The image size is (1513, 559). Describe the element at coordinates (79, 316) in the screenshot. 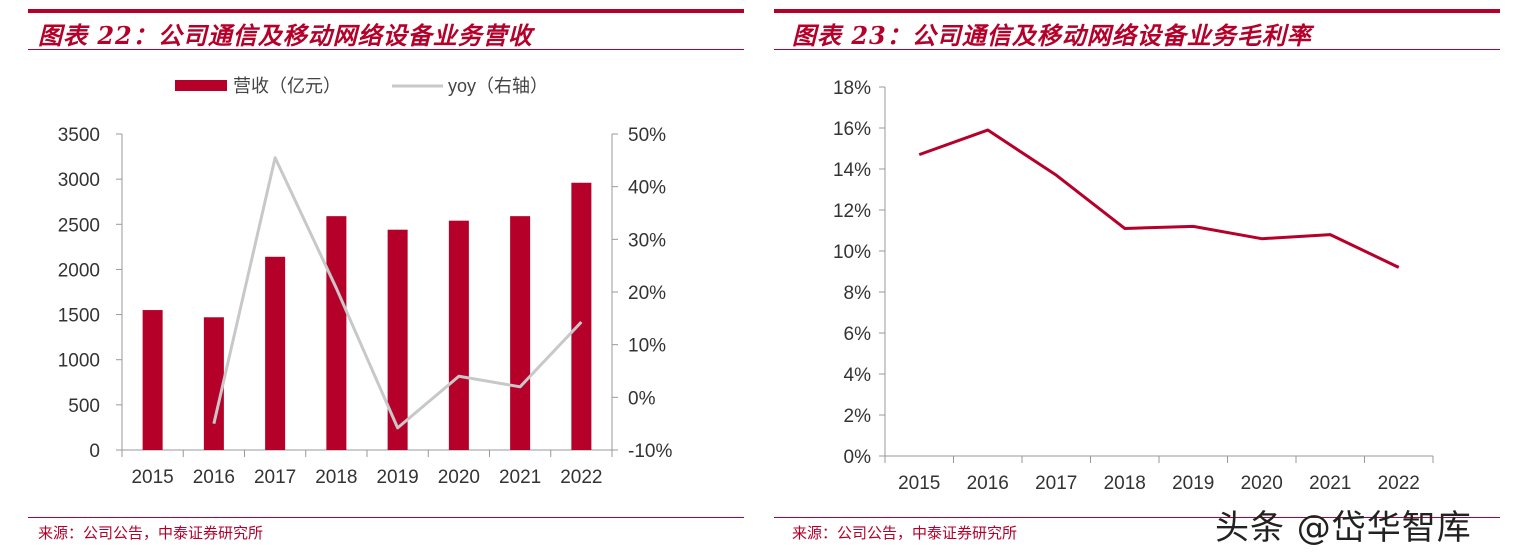

I see `y-tick-label-left: 1500` at that location.